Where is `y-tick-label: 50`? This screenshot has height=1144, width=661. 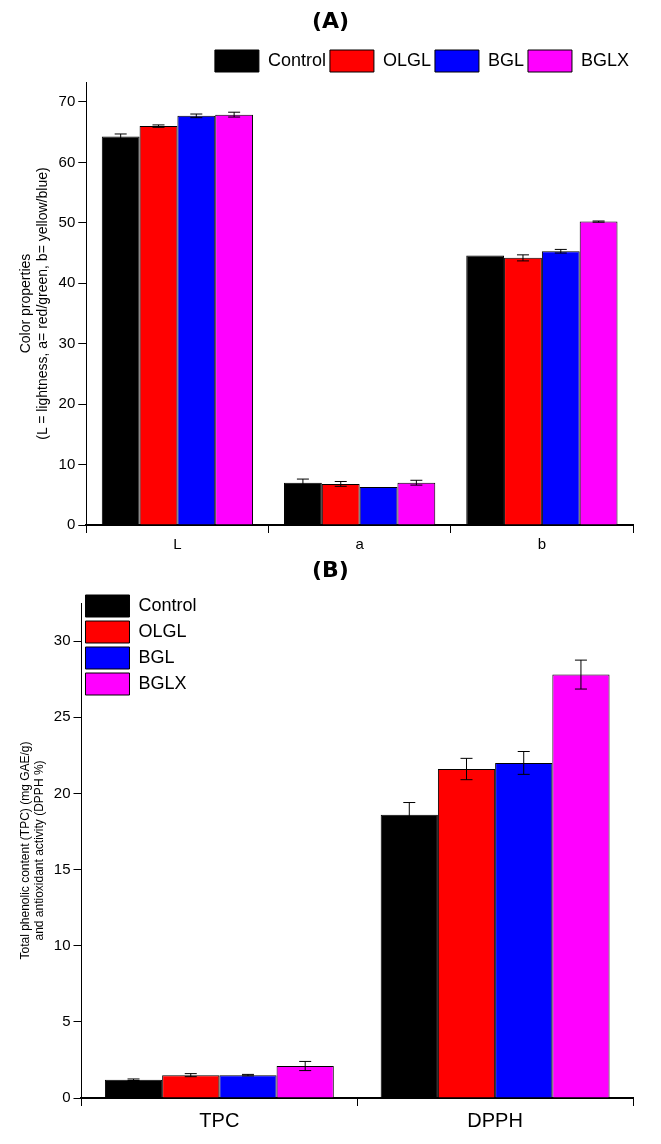
y-tick-label: 50 is located at coordinates (67, 221).